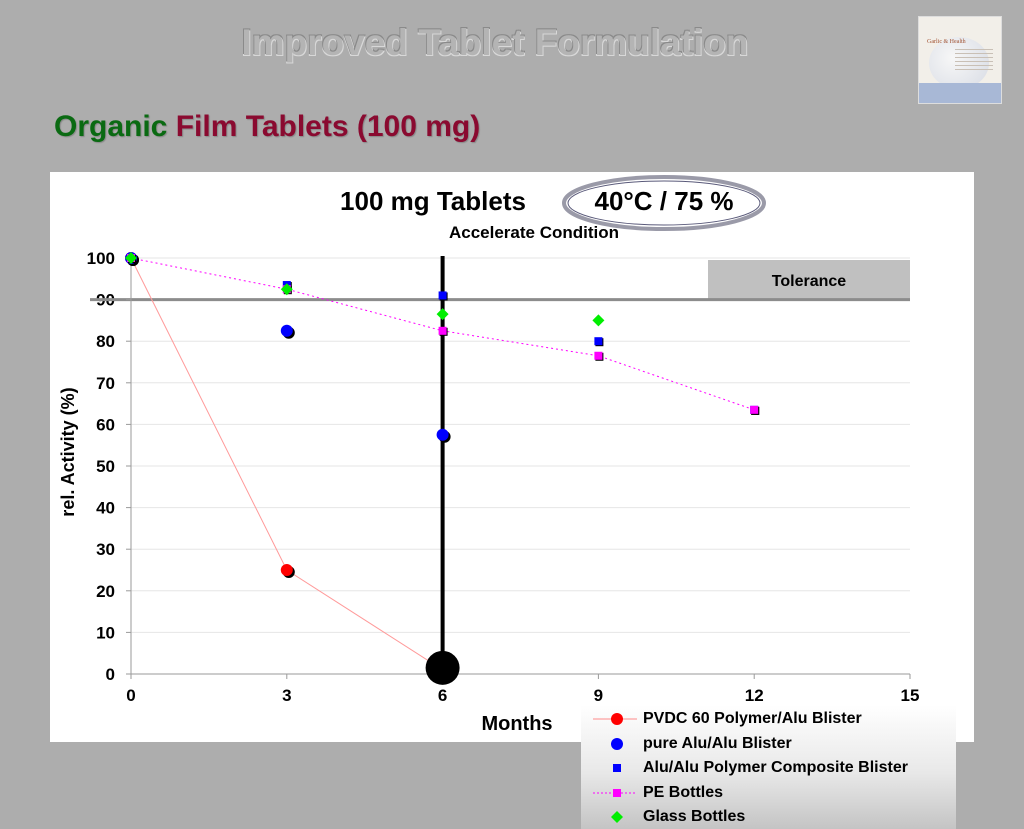 The height and width of the screenshot is (829, 1024). What do you see at coordinates (442, 695) in the screenshot?
I see `x-tick-label-6: 6` at bounding box center [442, 695].